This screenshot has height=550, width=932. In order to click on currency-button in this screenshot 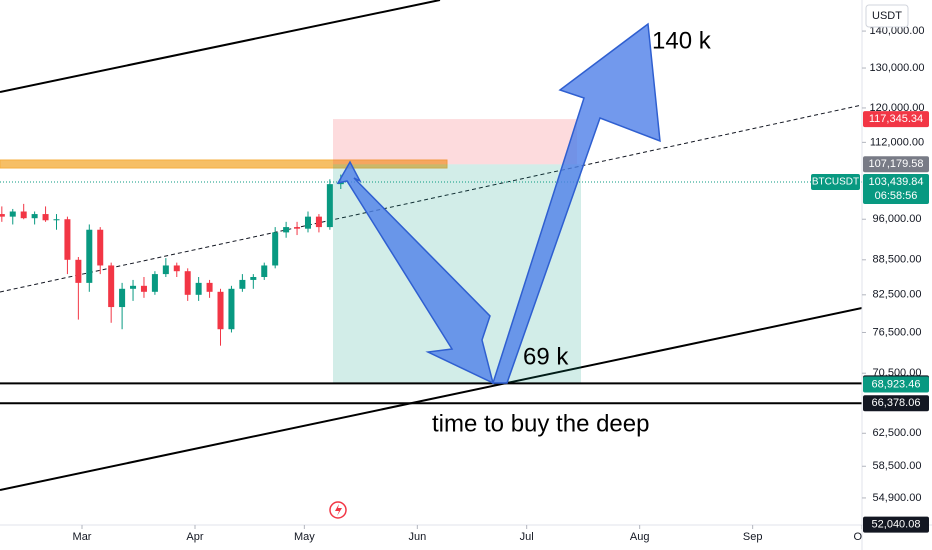, I will do `click(887, 16)`.